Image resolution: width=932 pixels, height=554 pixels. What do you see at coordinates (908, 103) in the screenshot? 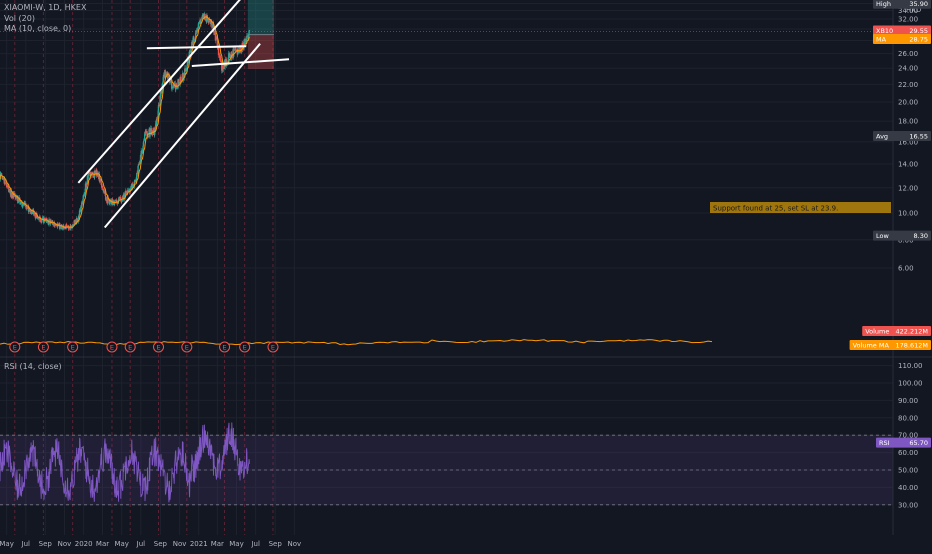
I see `price-tick-label: 20.00` at bounding box center [908, 103].